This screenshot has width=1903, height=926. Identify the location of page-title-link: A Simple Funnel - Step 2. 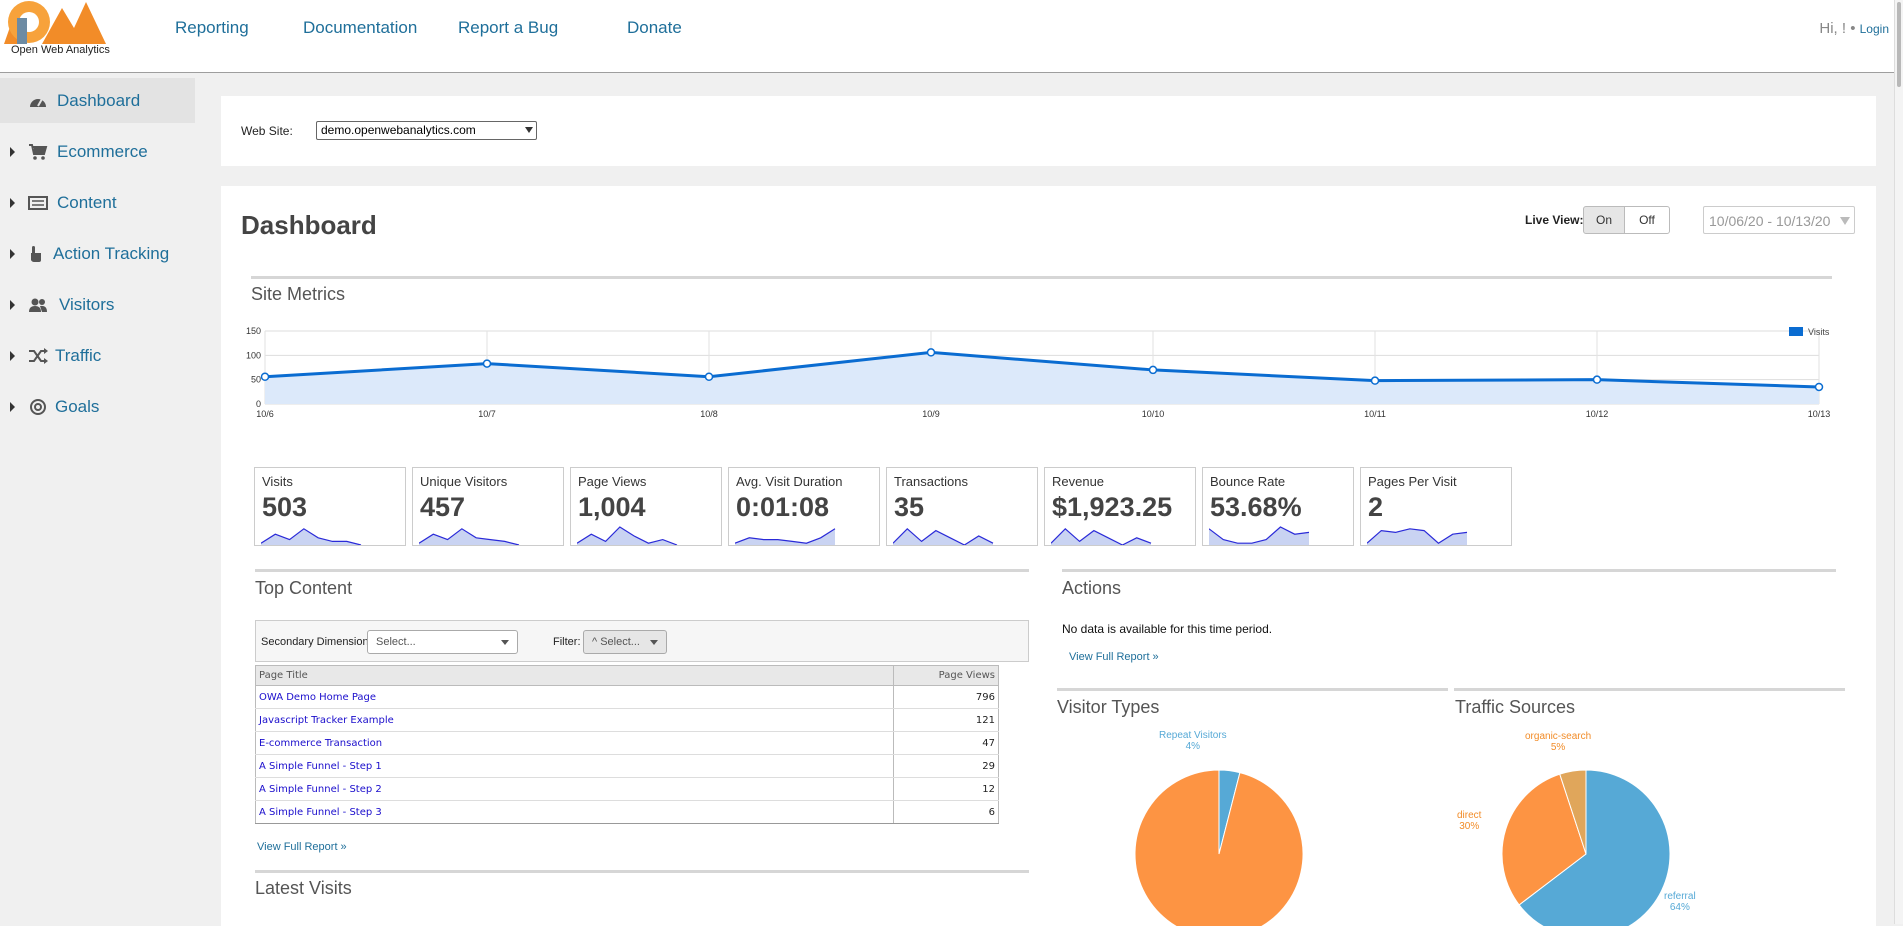
(320, 789).